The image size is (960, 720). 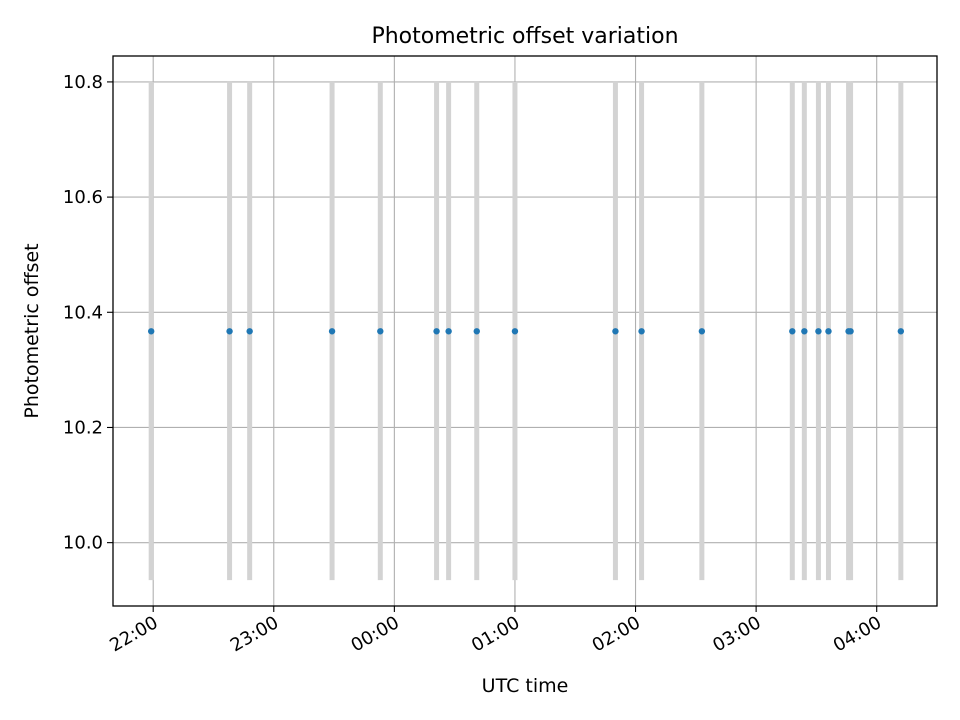 What do you see at coordinates (32, 330) in the screenshot?
I see `y-axis-label: Photometric offset` at bounding box center [32, 330].